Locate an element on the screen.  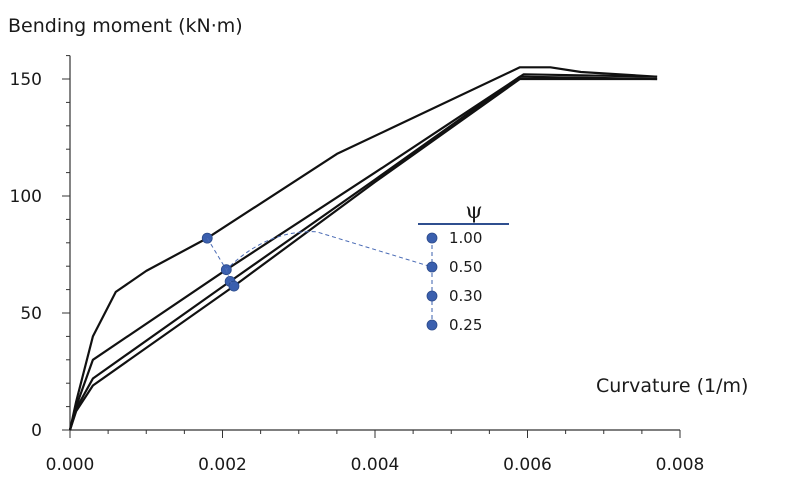
legend: ψ 1.00 0.50 0.30 0.25 is located at coordinates (357, 266).